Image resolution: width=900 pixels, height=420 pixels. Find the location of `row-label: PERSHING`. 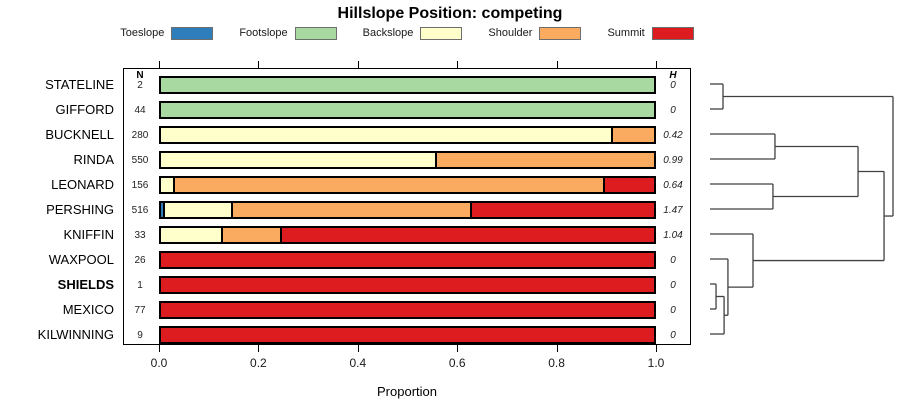

row-label: PERSHING is located at coordinates (80, 209).